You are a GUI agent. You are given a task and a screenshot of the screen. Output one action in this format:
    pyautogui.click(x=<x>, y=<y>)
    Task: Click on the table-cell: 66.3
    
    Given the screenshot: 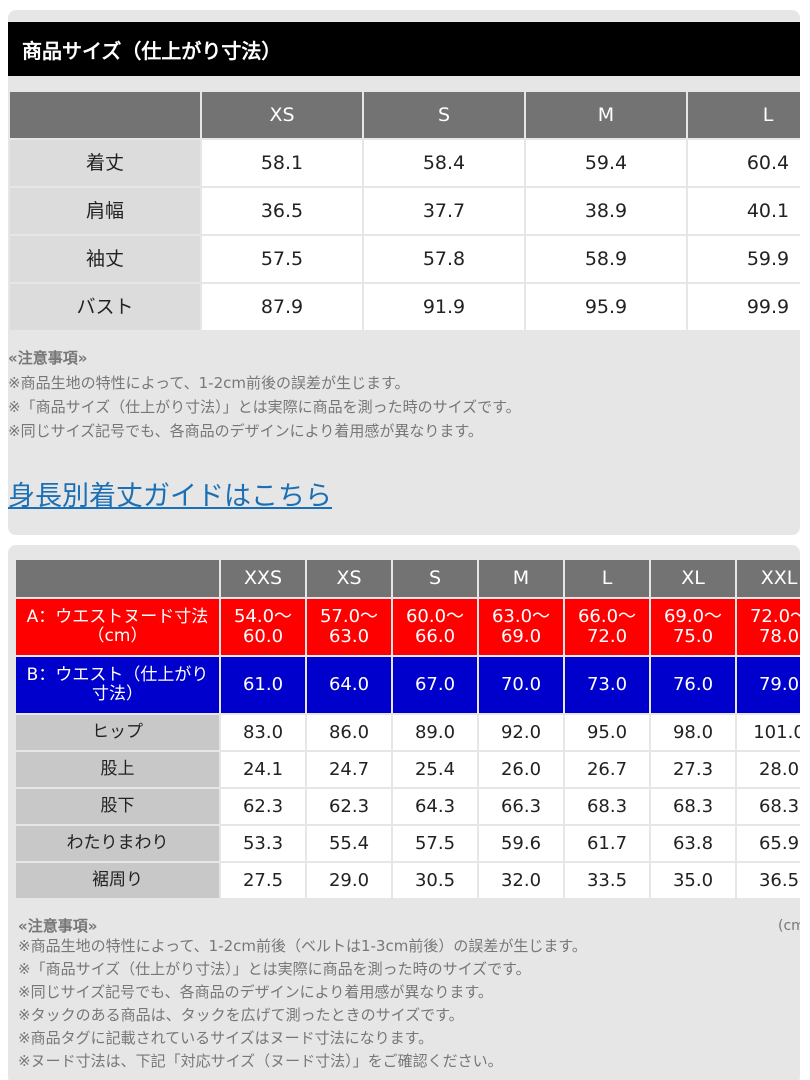 What is the action you would take?
    pyautogui.click(x=521, y=806)
    